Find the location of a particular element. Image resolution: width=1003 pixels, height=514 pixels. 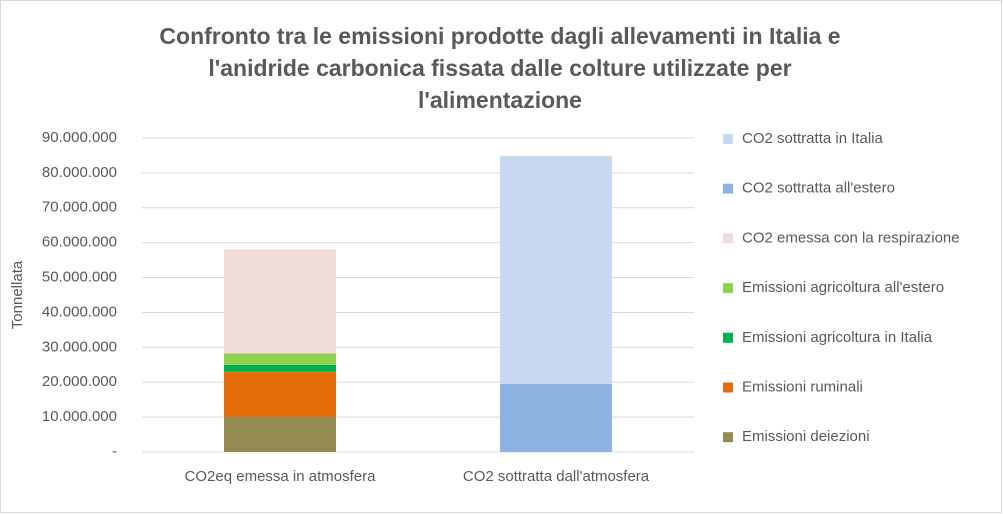

y-tick-label: - is located at coordinates (114, 451).